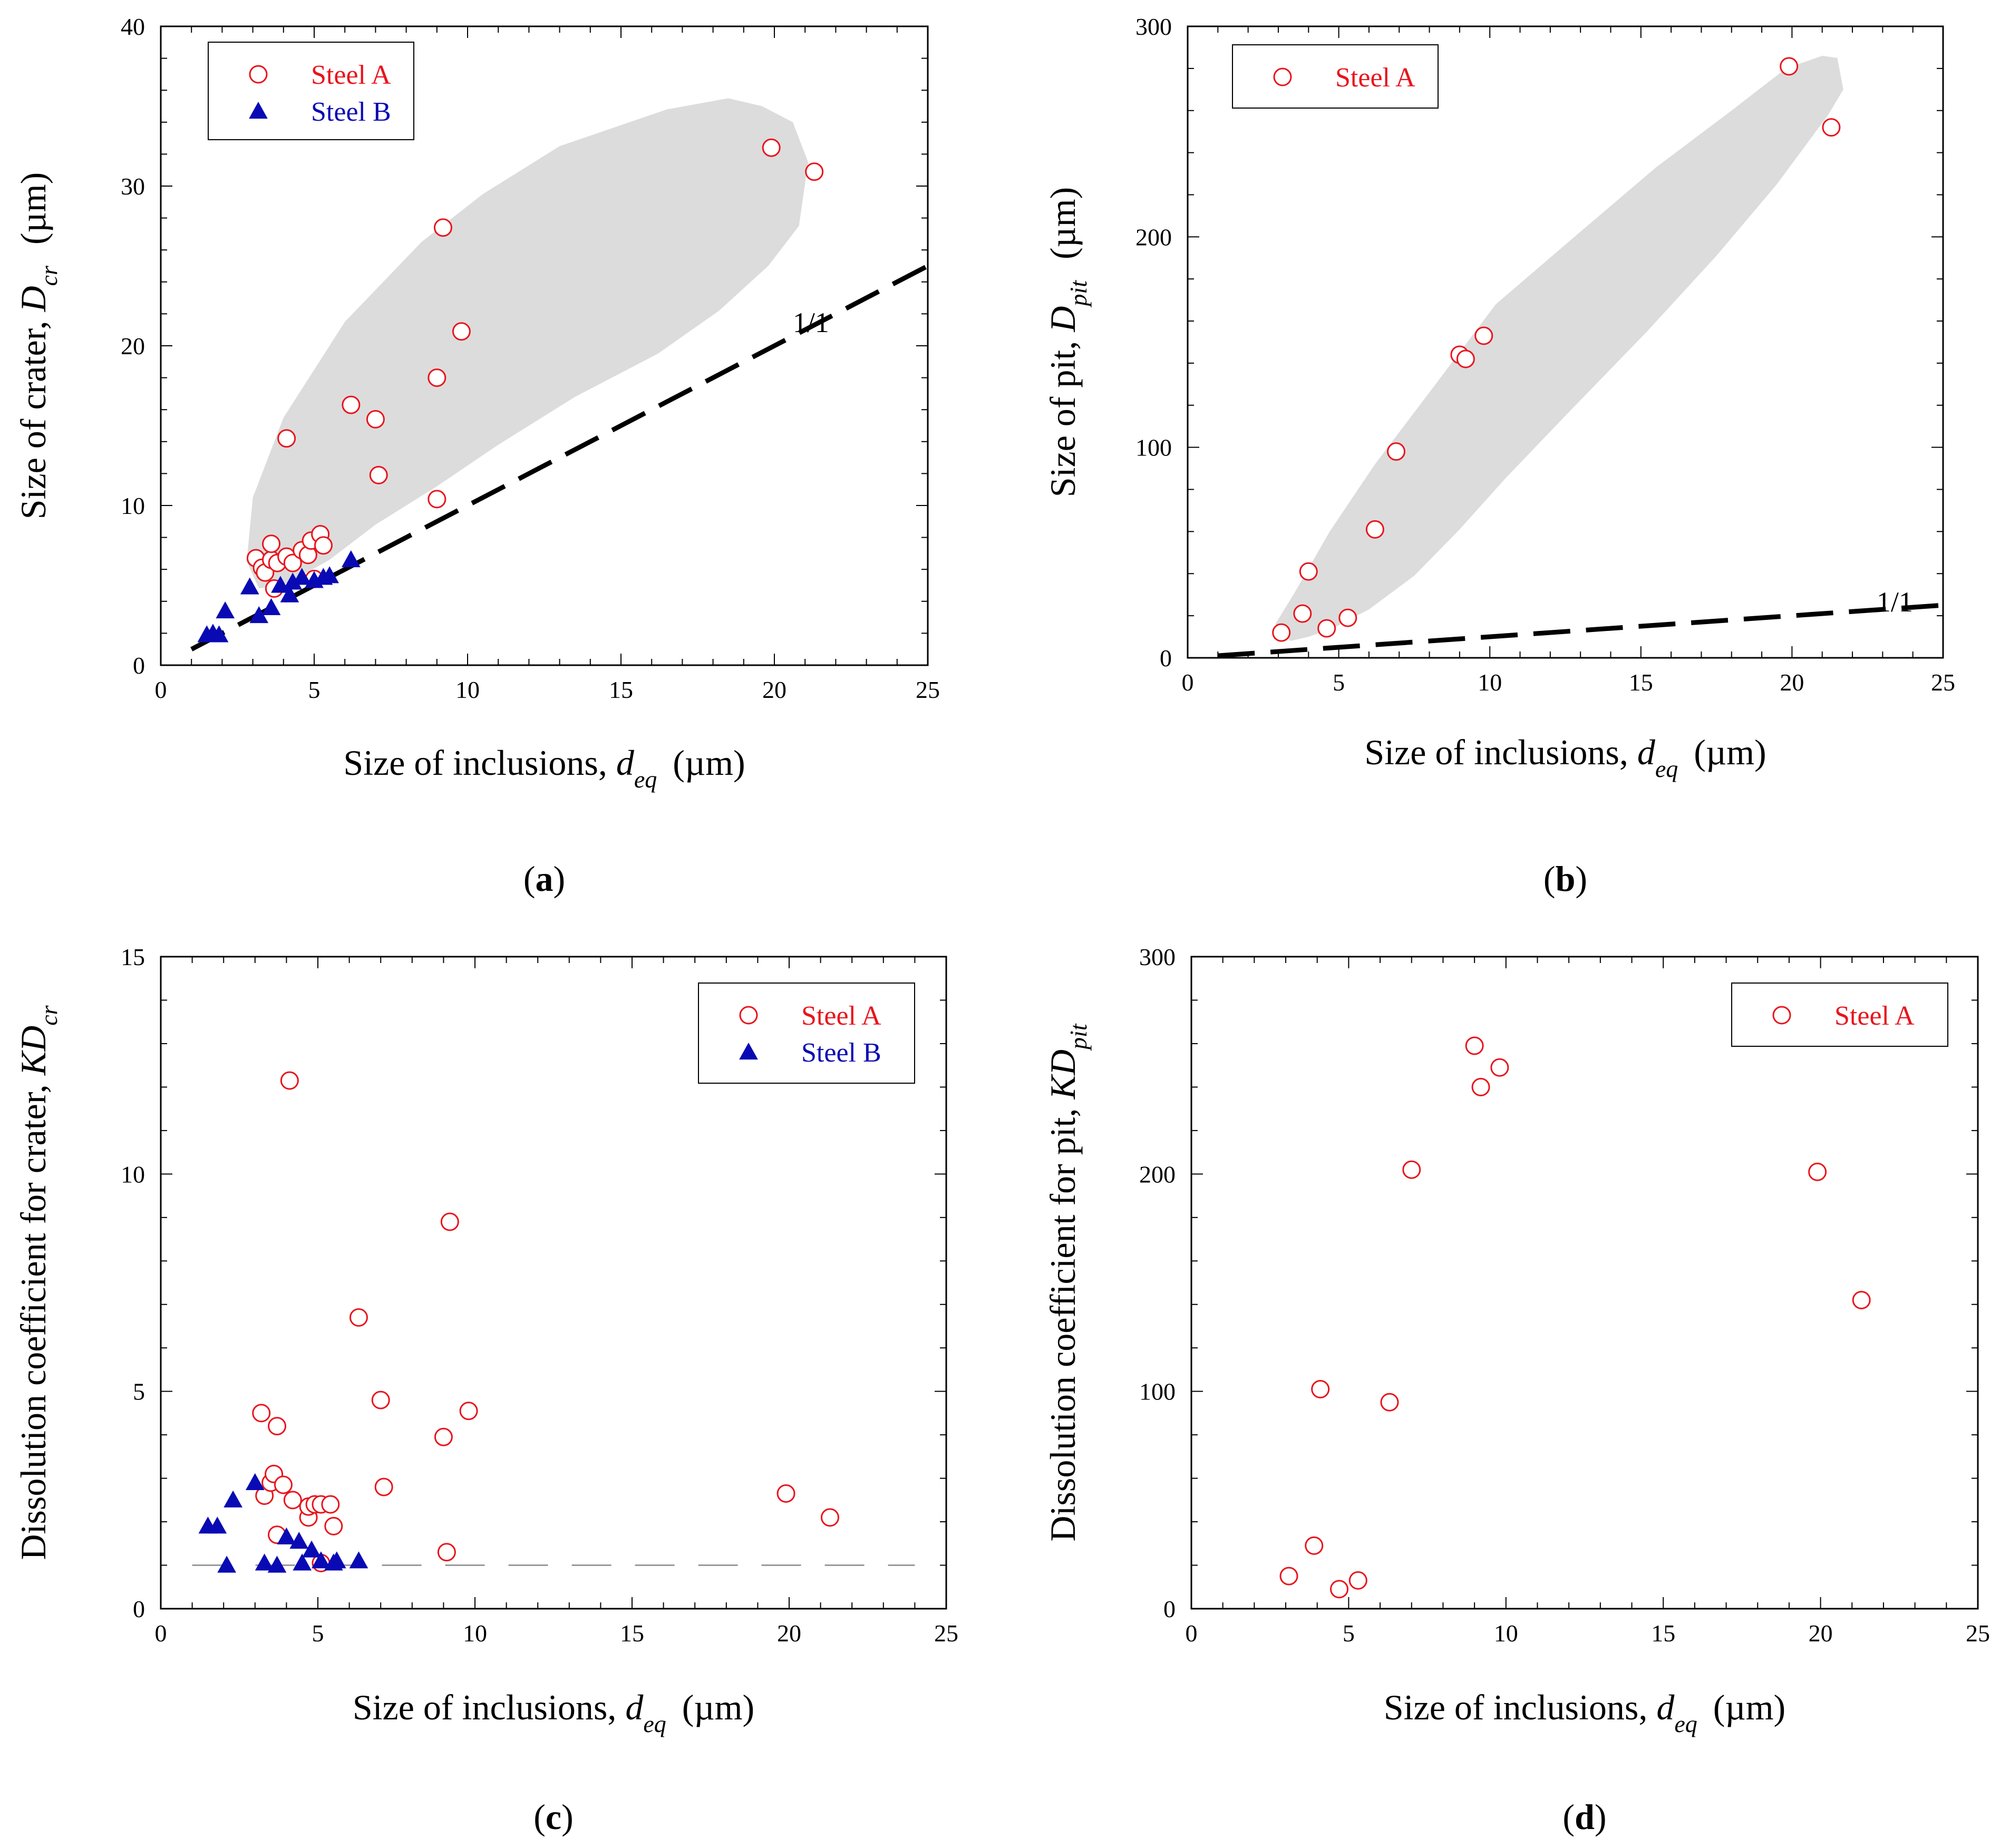 The image size is (2000, 1848). What do you see at coordinates (1978, 1633) in the screenshot?
I see `x-tick-label: 25` at bounding box center [1978, 1633].